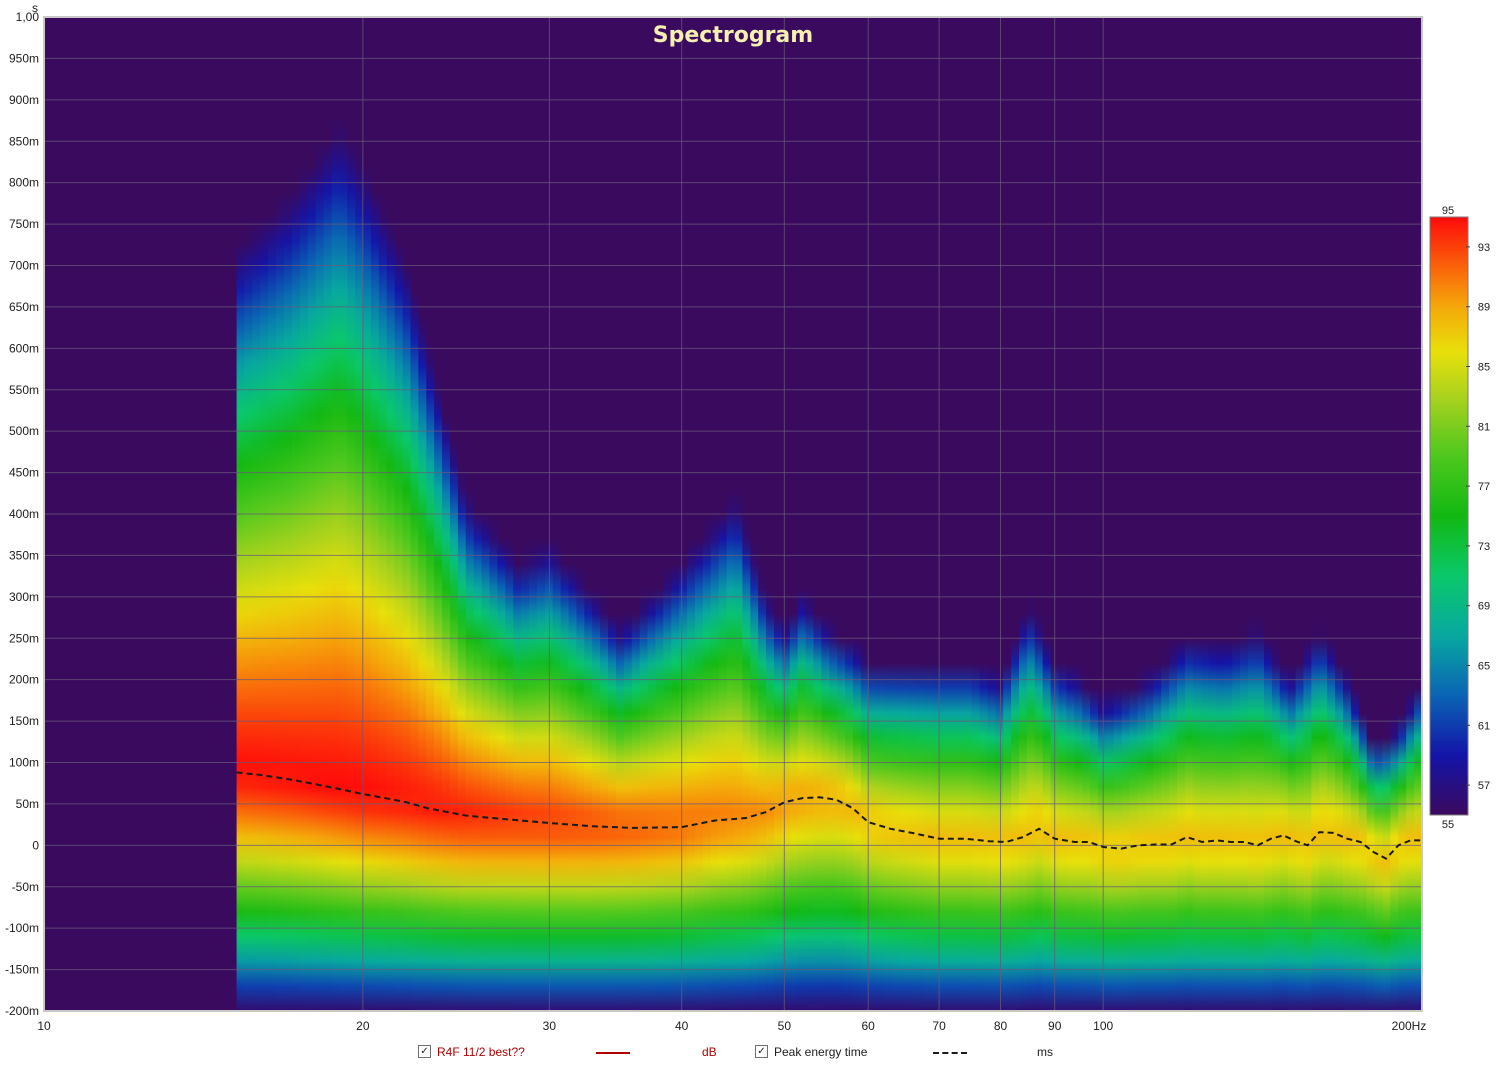 This screenshot has width=1500, height=1067. I want to click on x-tick-label: 20, so click(363, 1026).